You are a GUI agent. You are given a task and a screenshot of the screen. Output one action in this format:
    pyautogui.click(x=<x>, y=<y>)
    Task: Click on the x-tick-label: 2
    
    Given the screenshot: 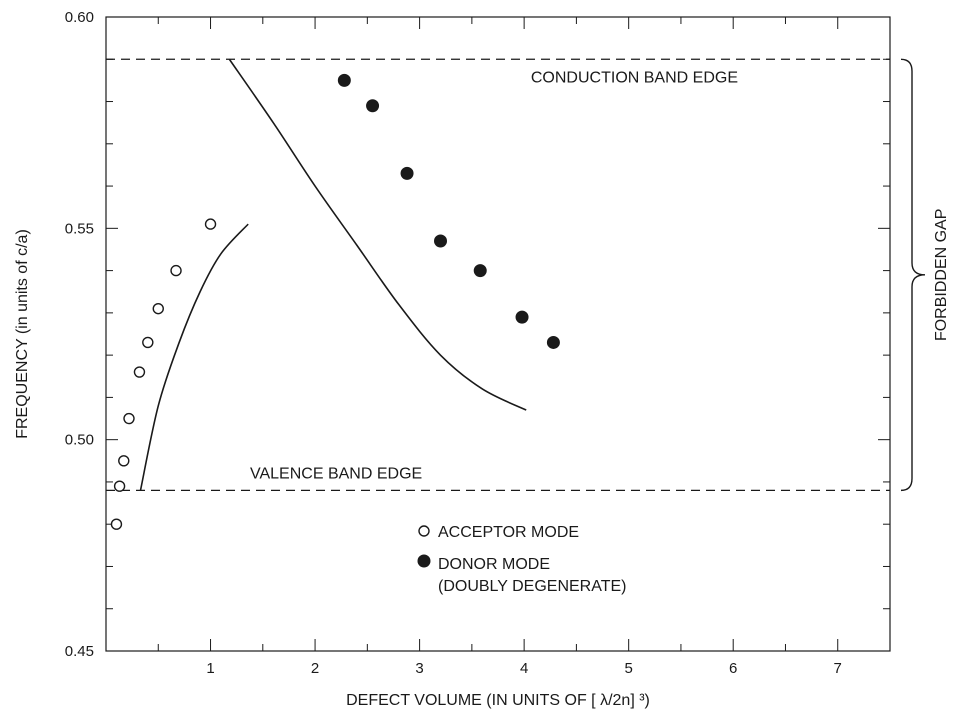 What is the action you would take?
    pyautogui.click(x=315, y=668)
    